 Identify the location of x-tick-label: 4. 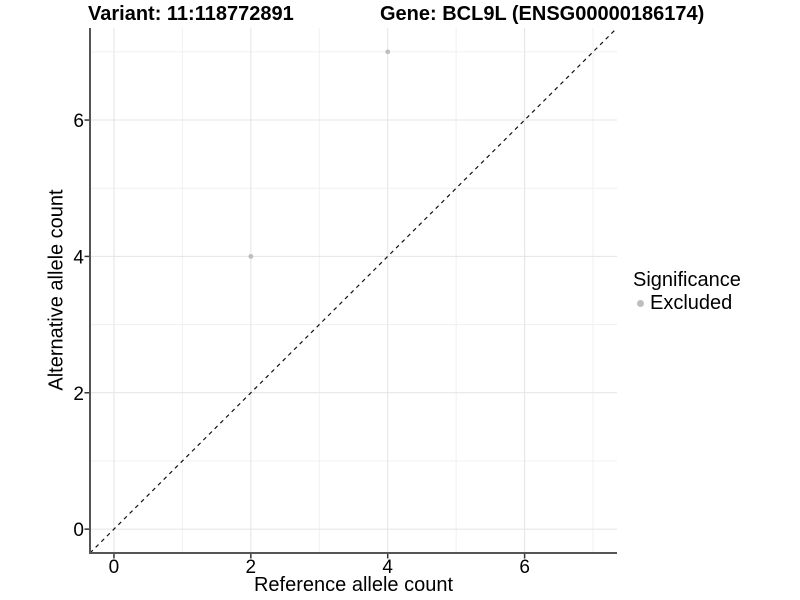
(387, 567).